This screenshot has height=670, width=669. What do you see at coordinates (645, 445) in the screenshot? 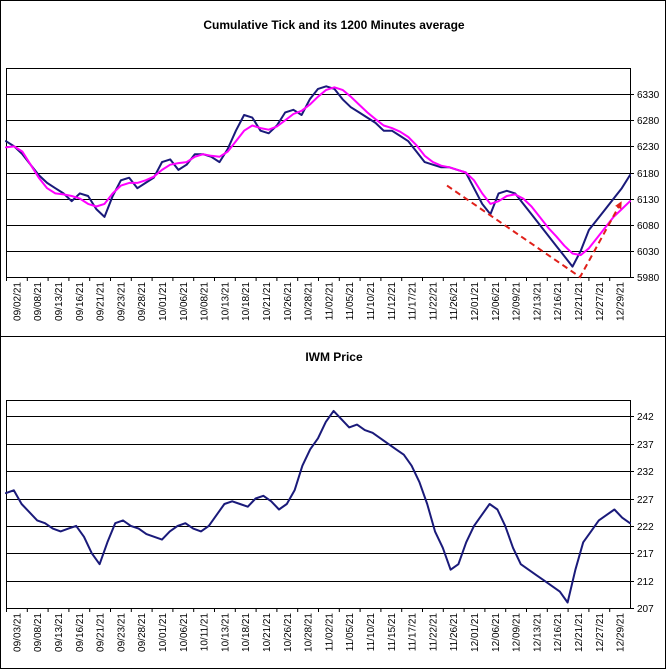
I see `y-tick-label: 237` at bounding box center [645, 445].